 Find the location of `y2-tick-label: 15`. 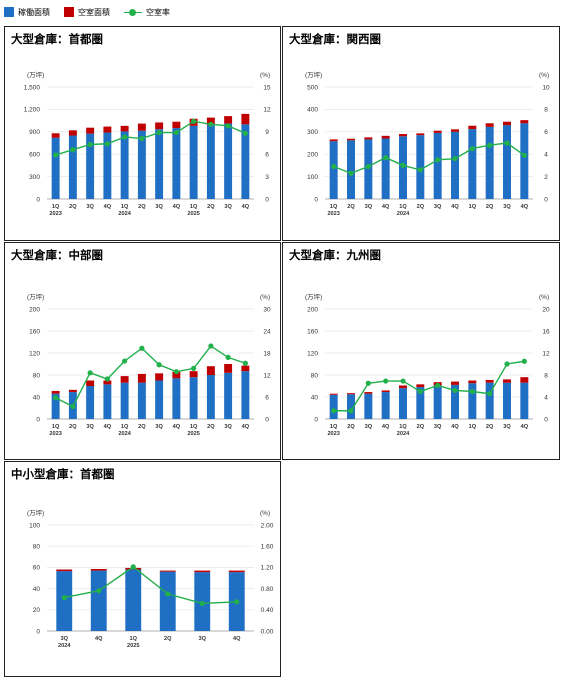

y2-tick-label: 15 is located at coordinates (267, 87).